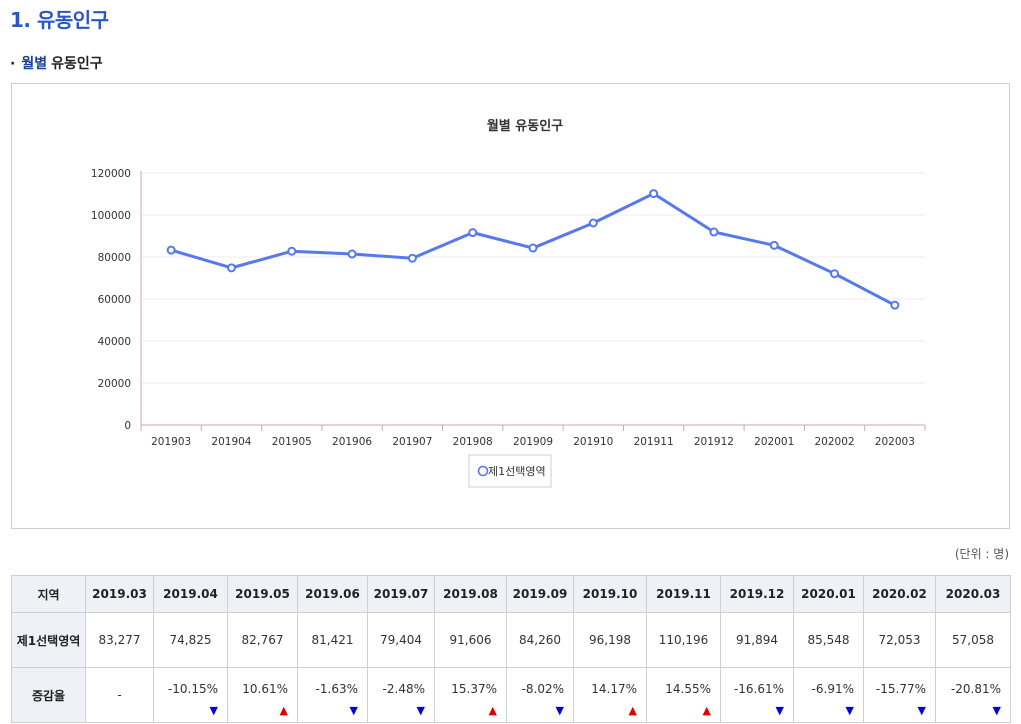 The height and width of the screenshot is (724, 1021). Describe the element at coordinates (190, 594) in the screenshot. I see `column-header-month: 2019.04` at that location.